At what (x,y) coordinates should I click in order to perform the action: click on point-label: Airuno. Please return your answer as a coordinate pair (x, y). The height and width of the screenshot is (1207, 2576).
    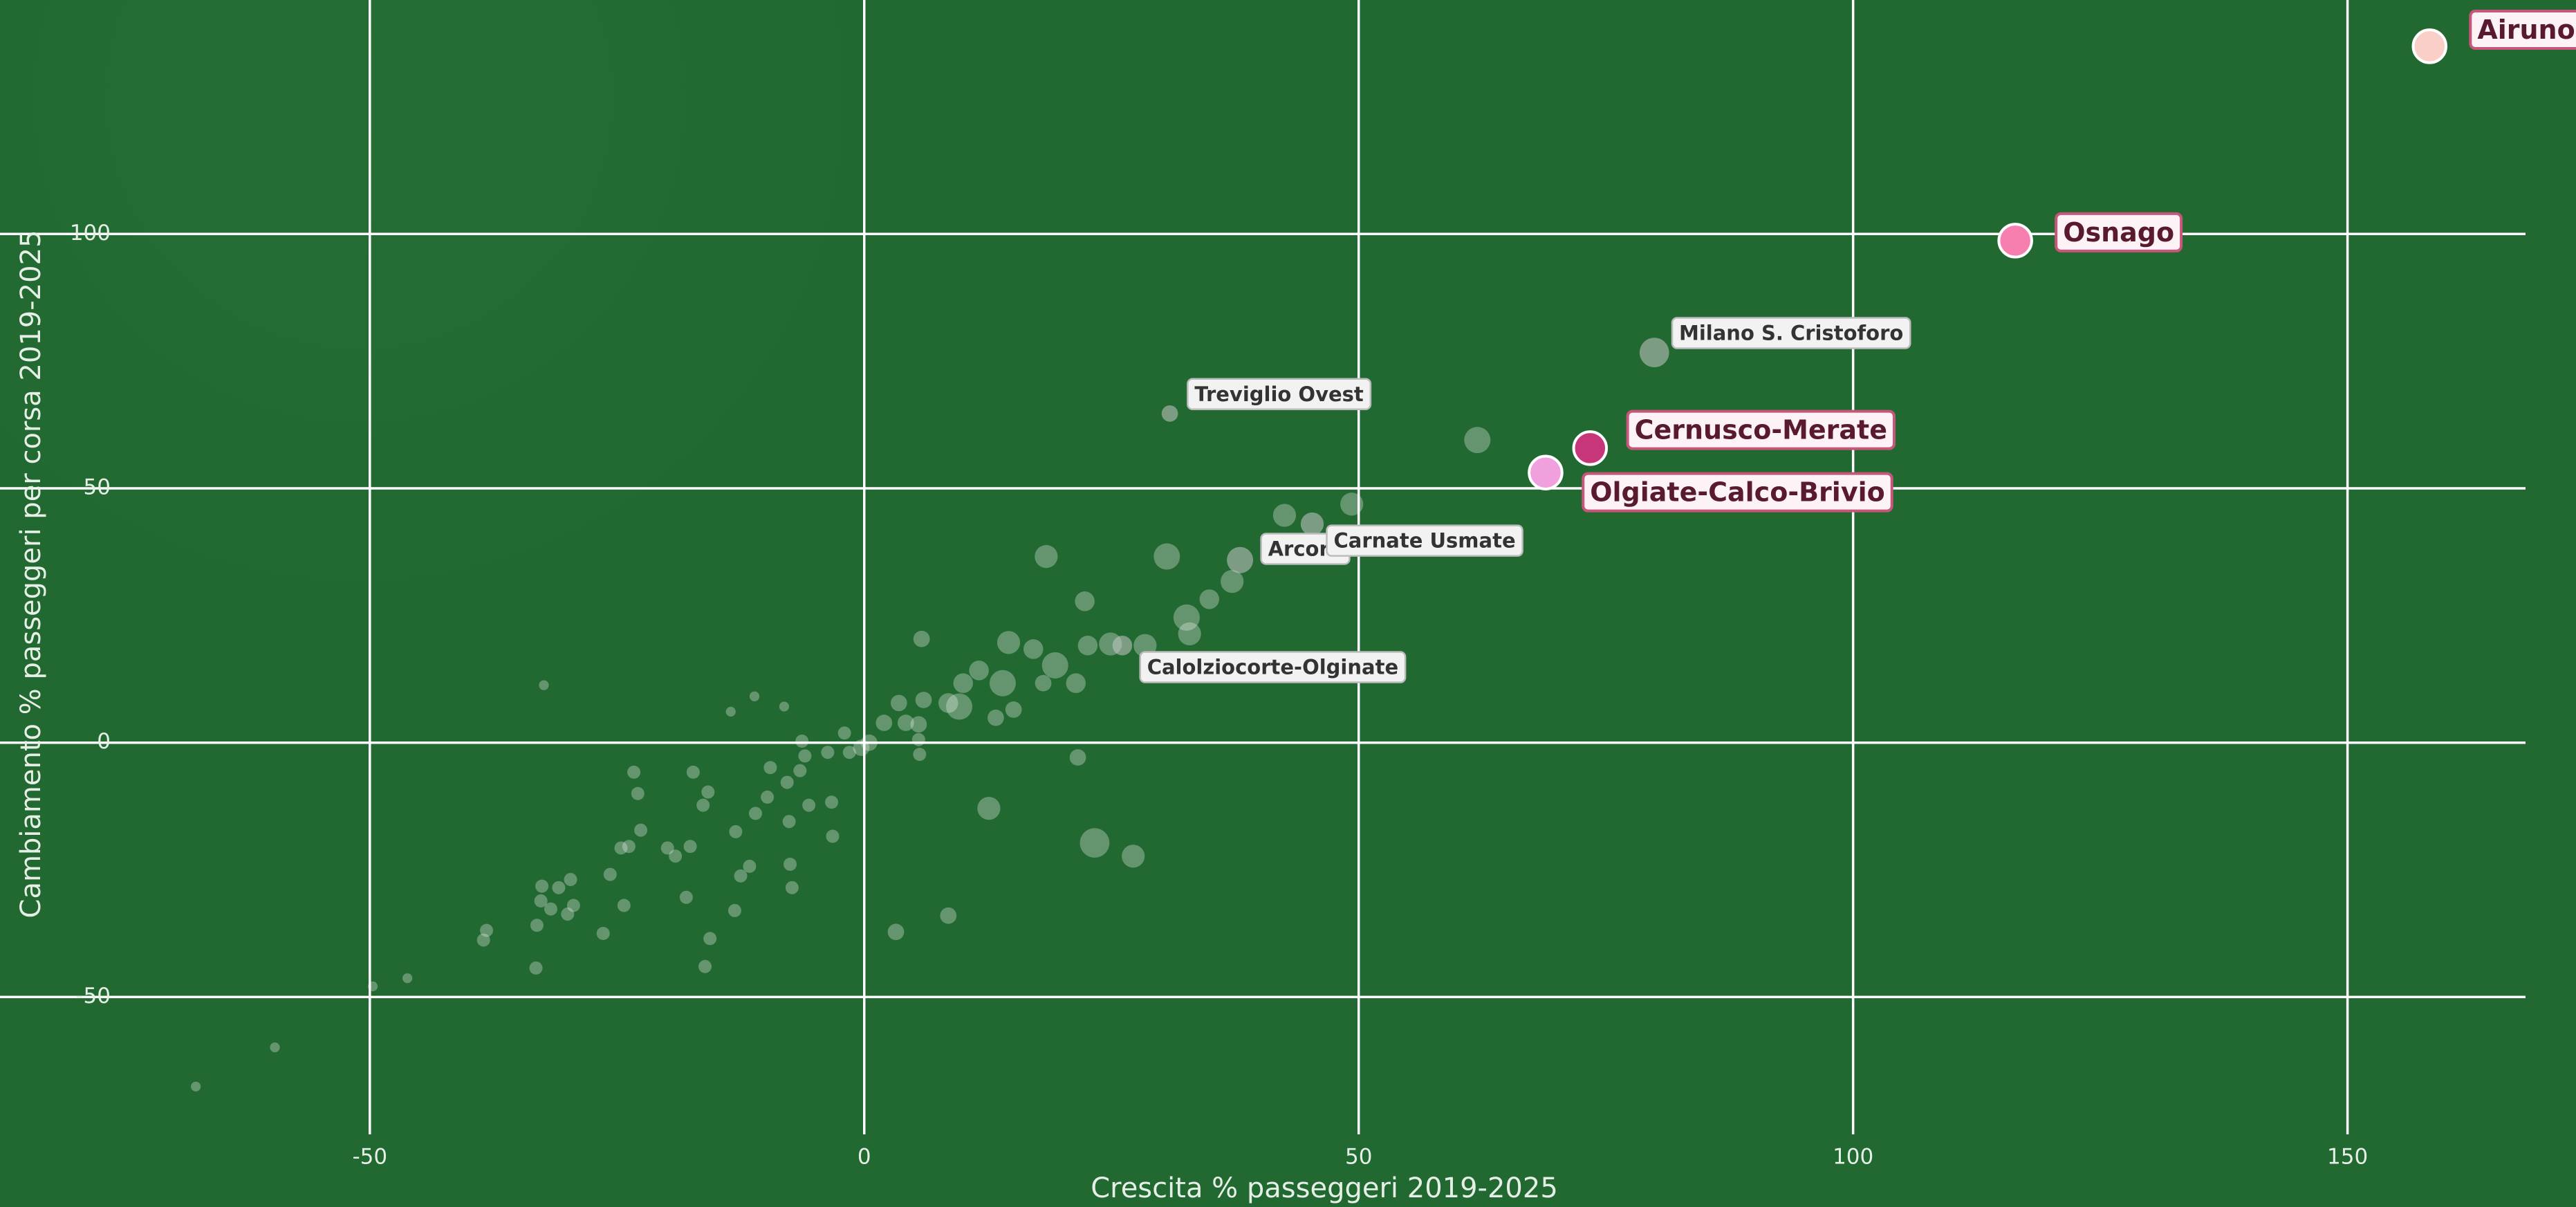
    Looking at the image, I should click on (2526, 30).